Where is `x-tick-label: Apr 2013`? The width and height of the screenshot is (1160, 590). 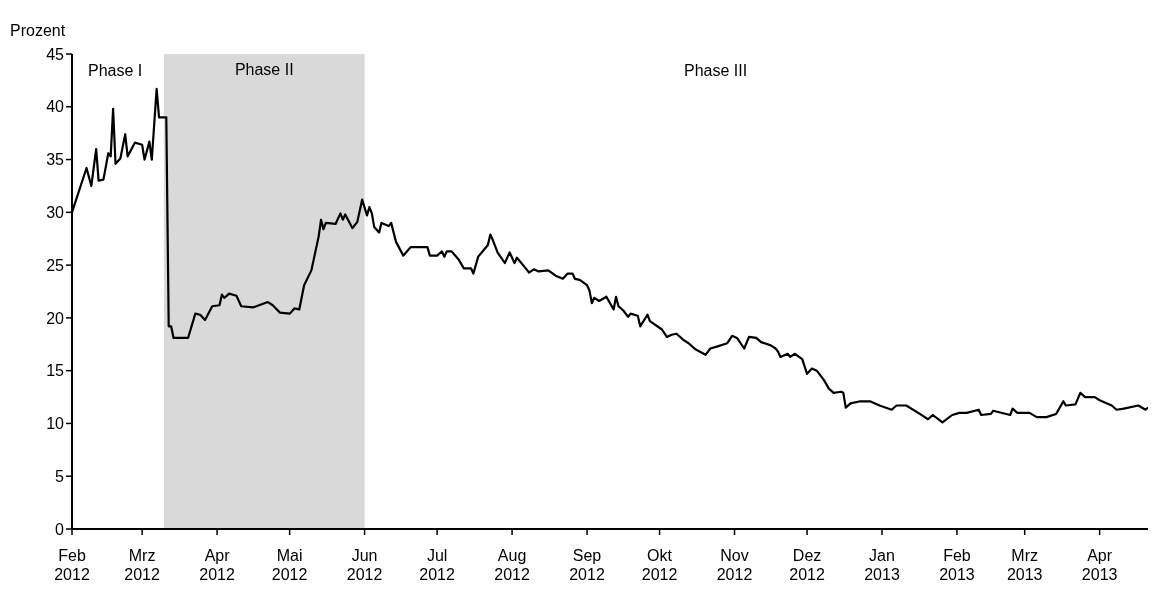 x-tick-label: Apr 2013 is located at coordinates (1099, 565).